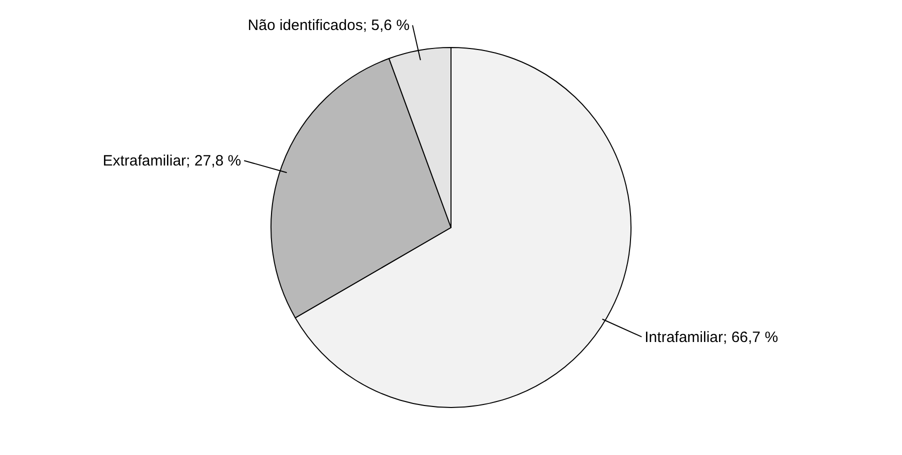  I want to click on slice-label: Intrafamiliar; 66,7 %, so click(711, 337).